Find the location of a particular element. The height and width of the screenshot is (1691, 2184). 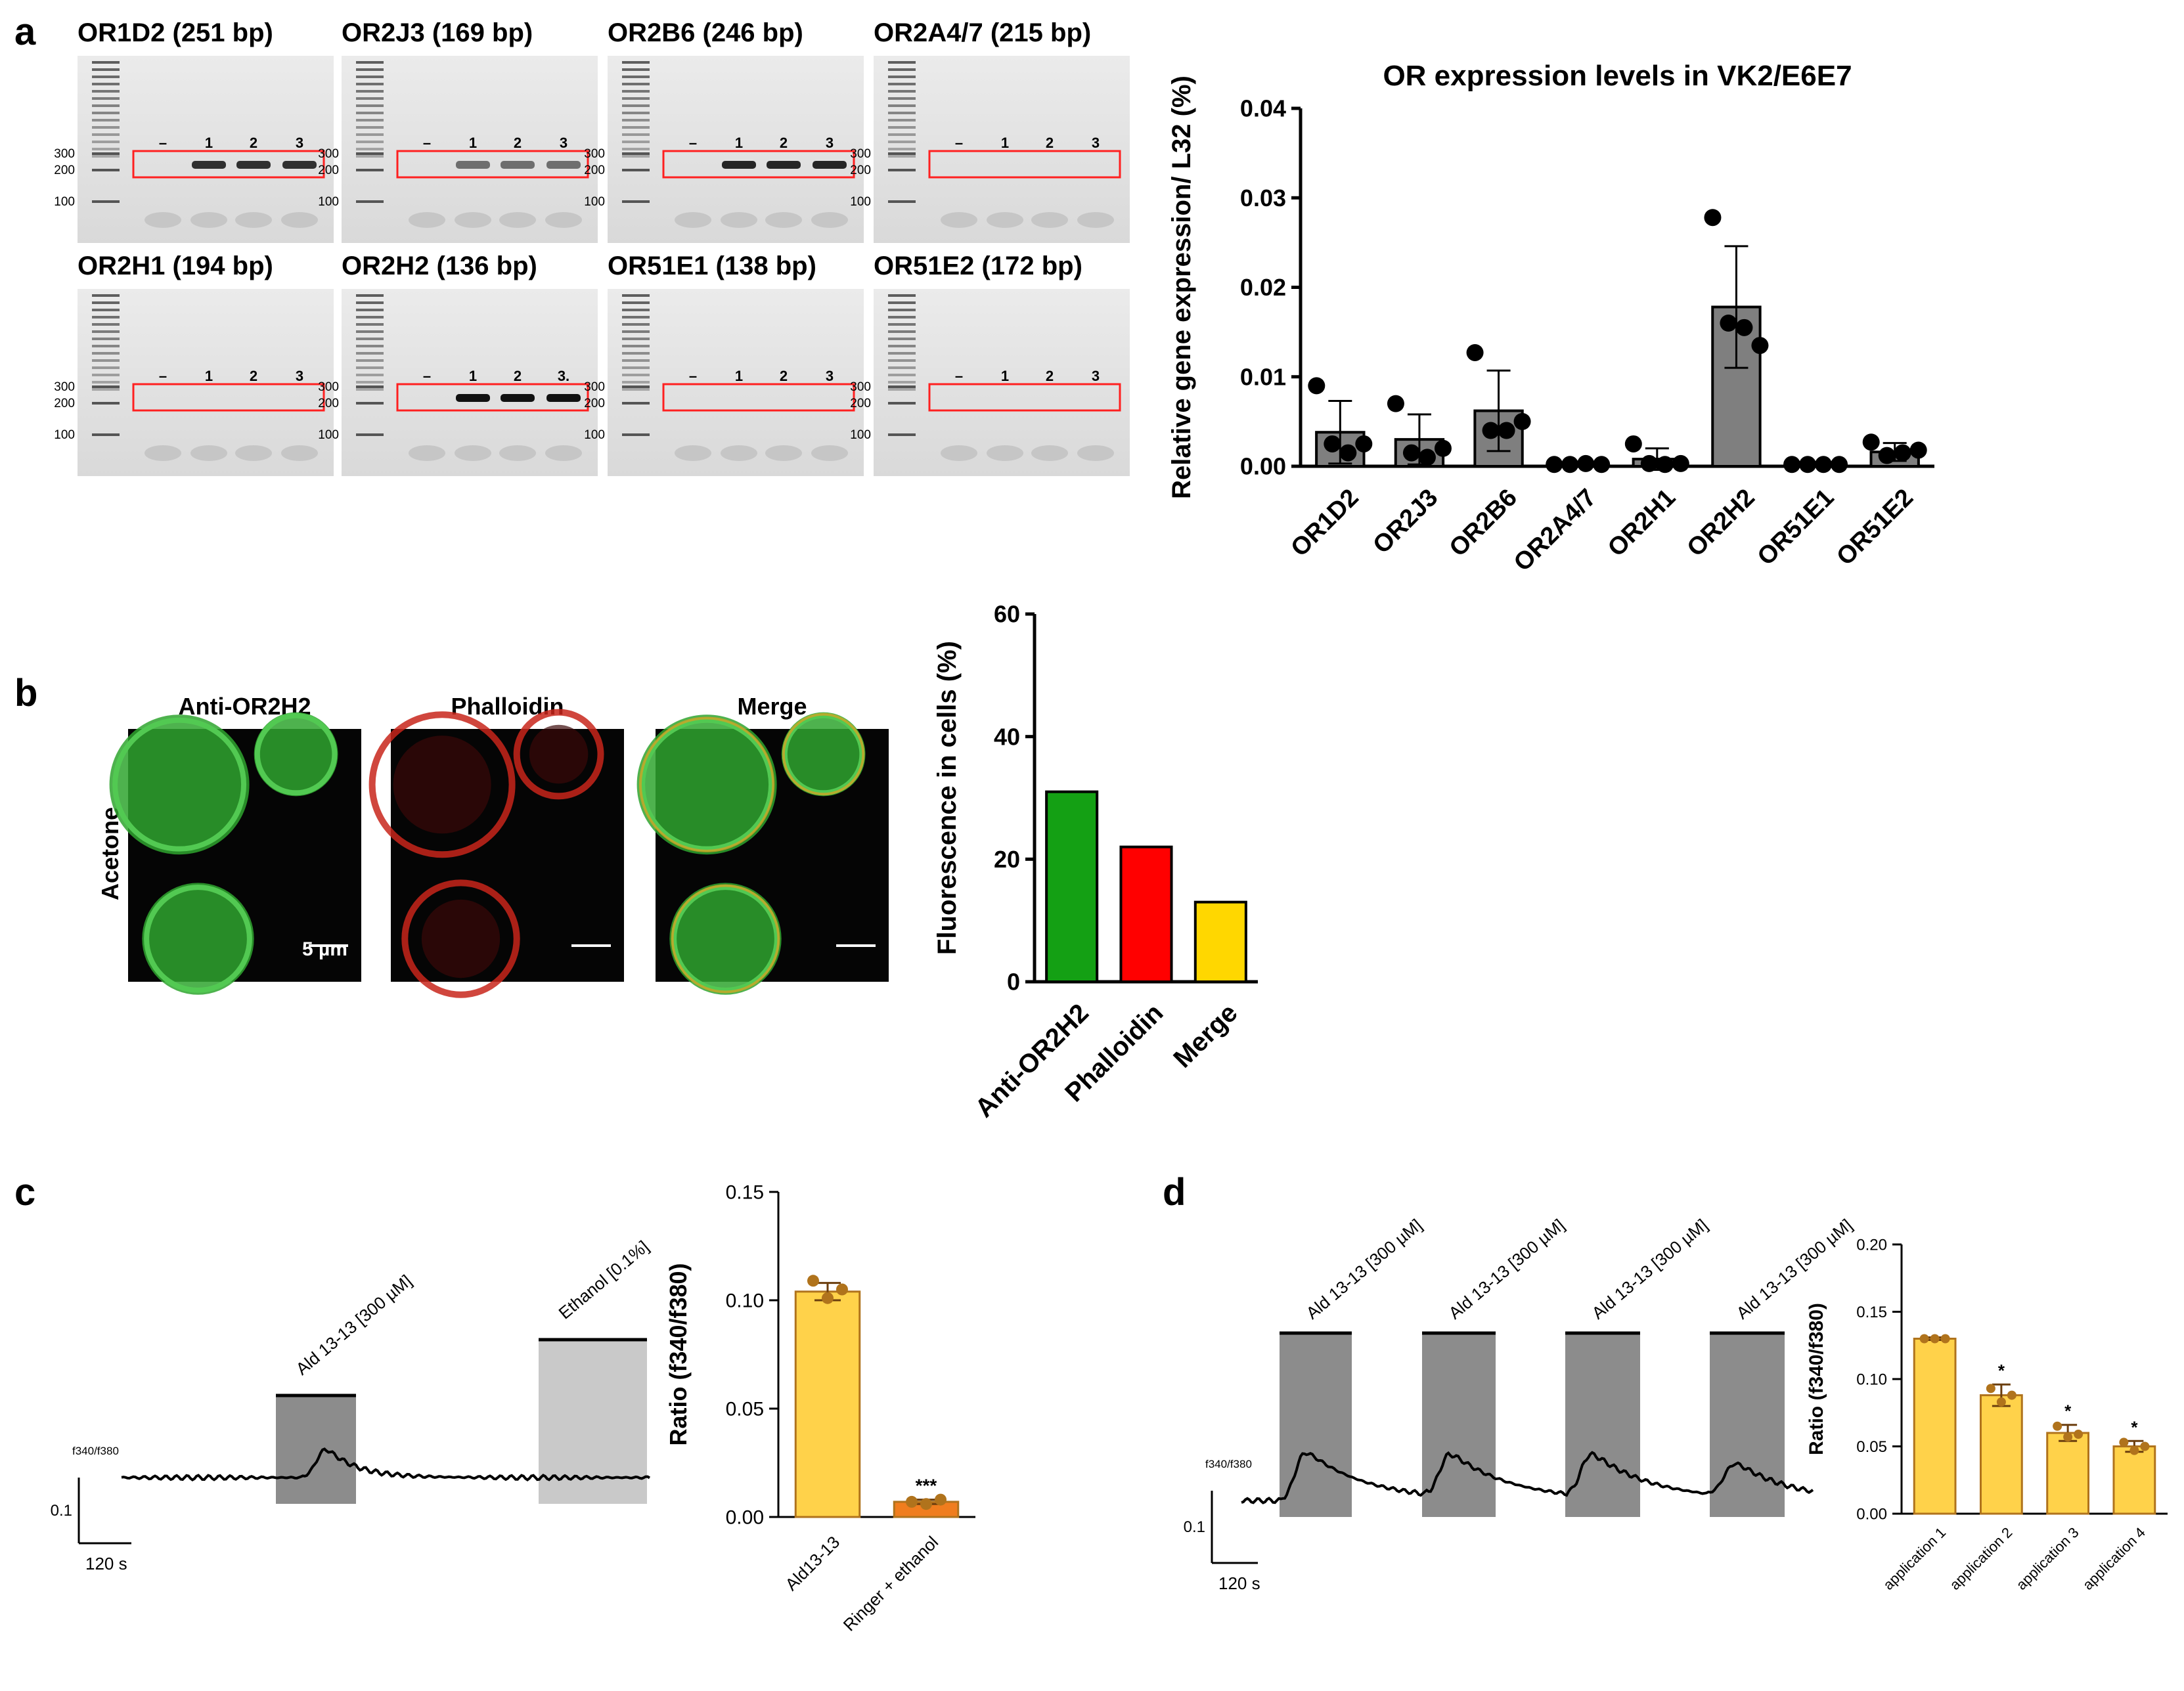

panel-label-b: b is located at coordinates (25, 693).